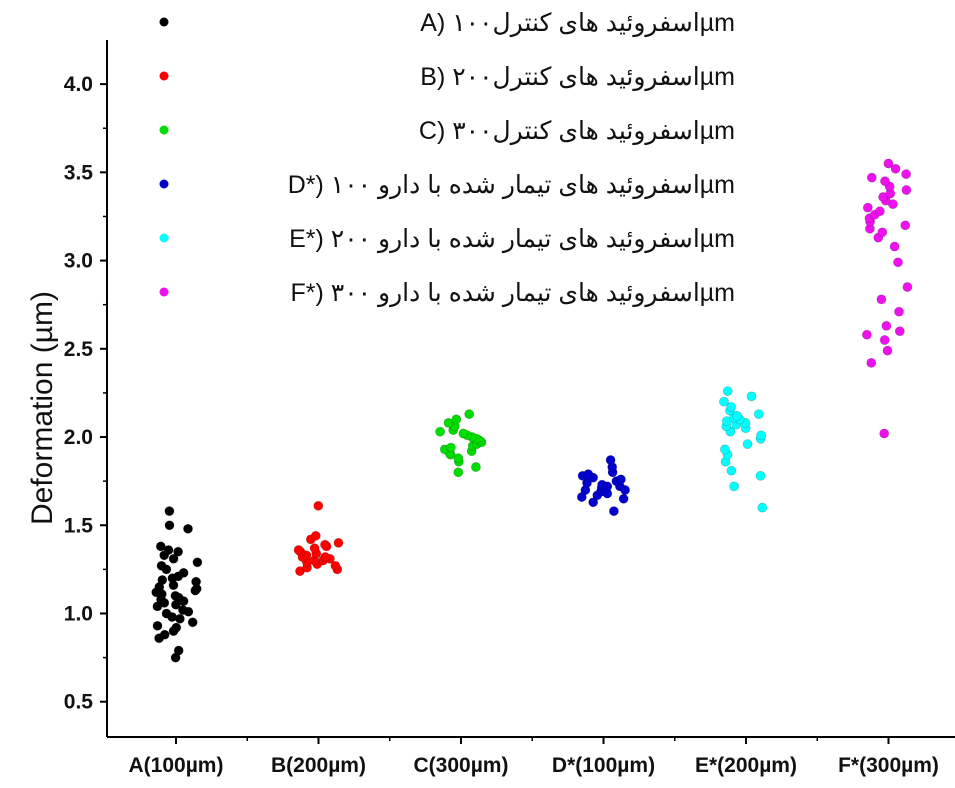 This screenshot has width=955, height=788. What do you see at coordinates (512, 239) in the screenshot?
I see `legend-label: E*) اسفروئید های تیمار شده با دارو ۲۰۰µm` at bounding box center [512, 239].